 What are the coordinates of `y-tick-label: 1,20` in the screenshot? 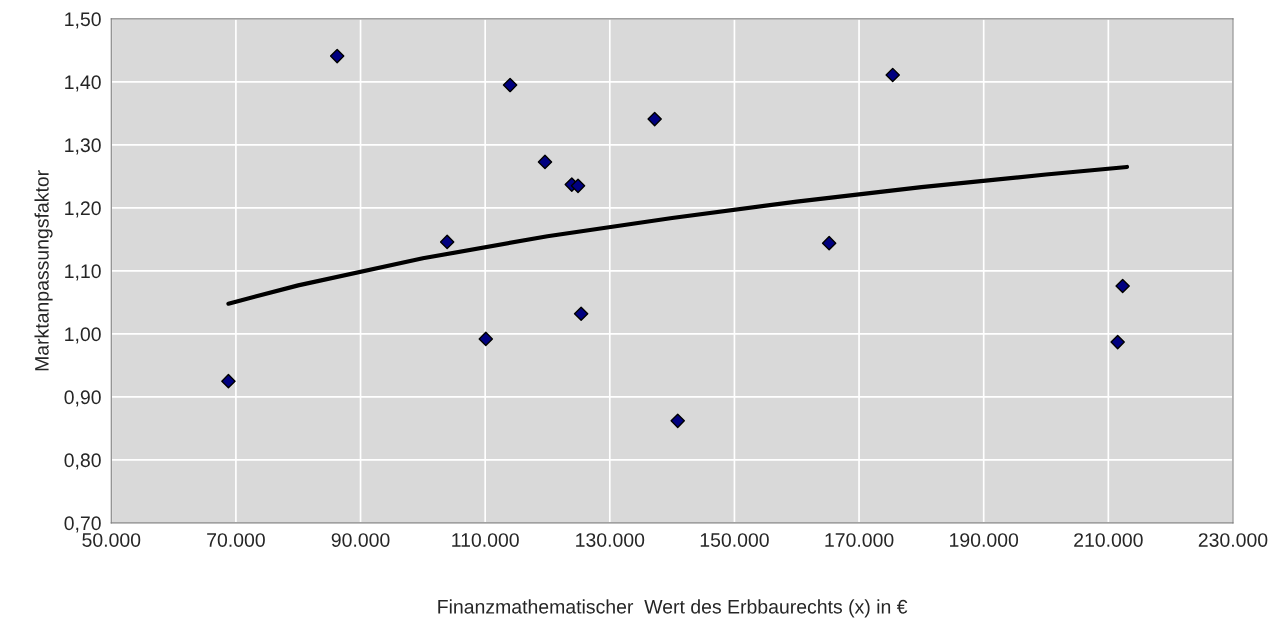 It's located at (83, 209).